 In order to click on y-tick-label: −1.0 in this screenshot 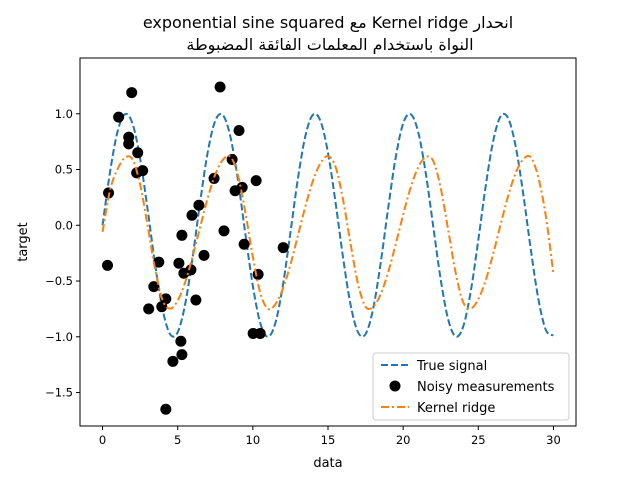, I will do `click(59, 337)`.